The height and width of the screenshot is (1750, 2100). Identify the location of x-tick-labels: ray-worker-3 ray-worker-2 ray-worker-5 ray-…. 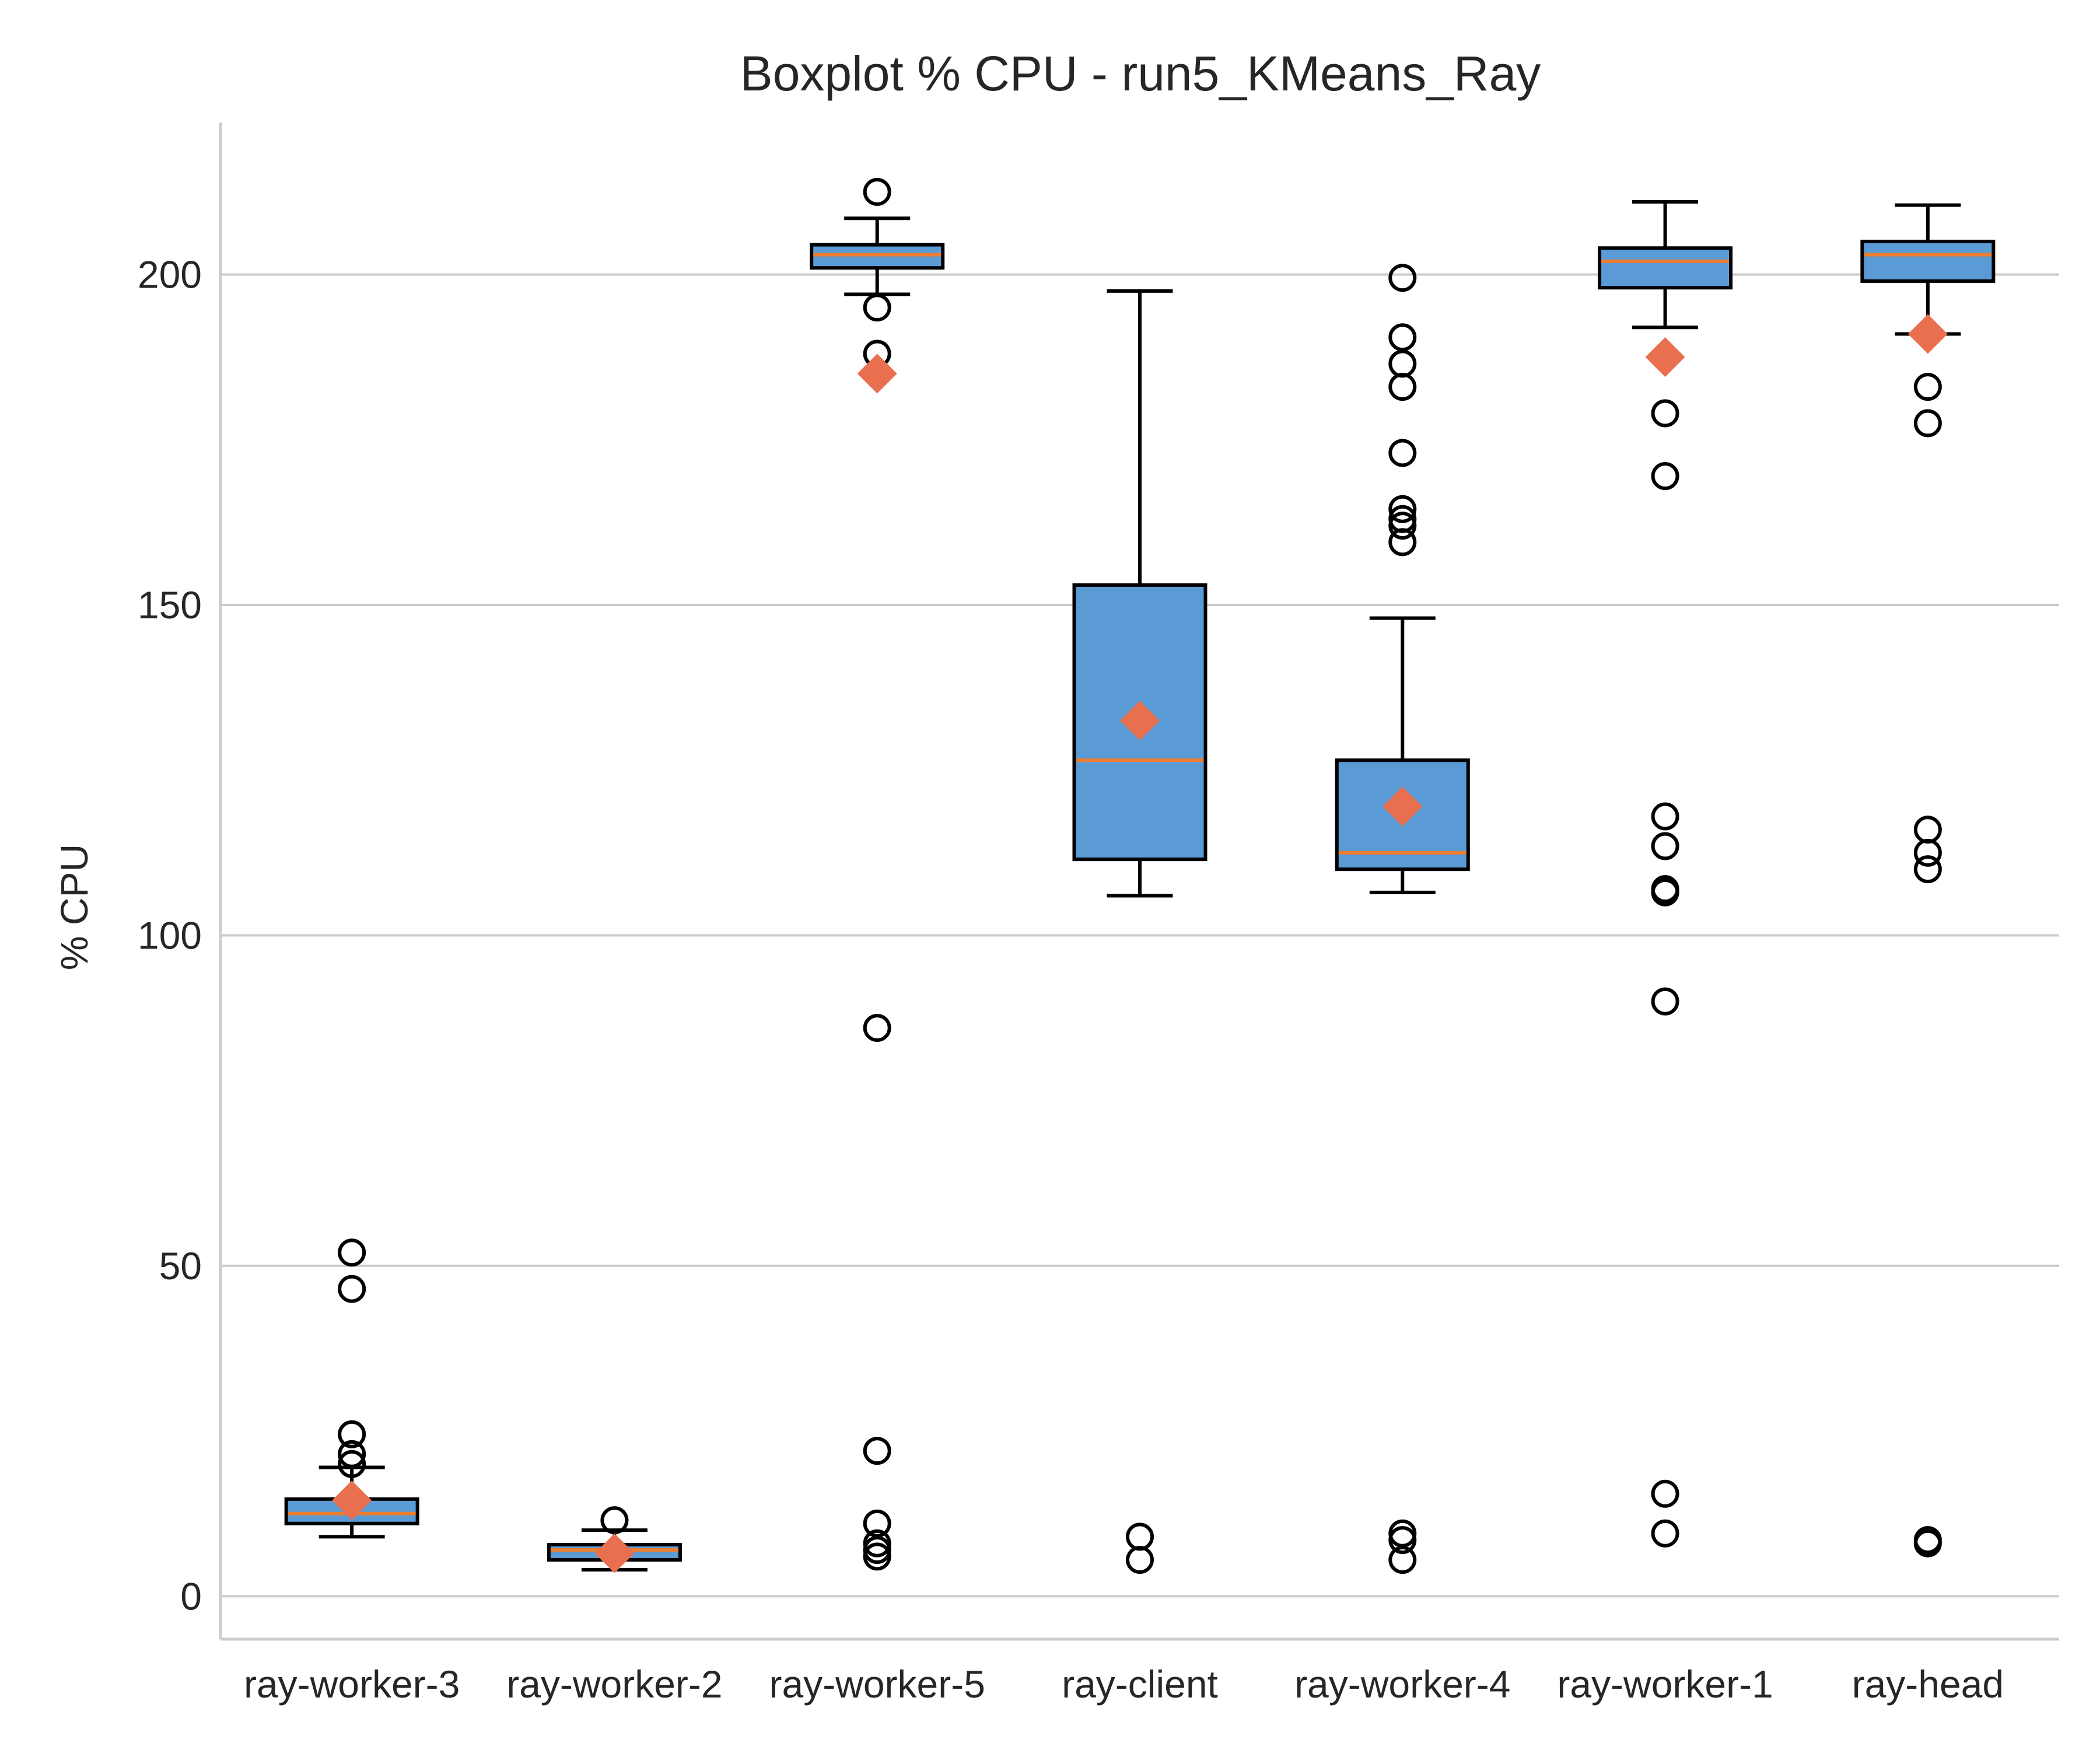
(1124, 1684).